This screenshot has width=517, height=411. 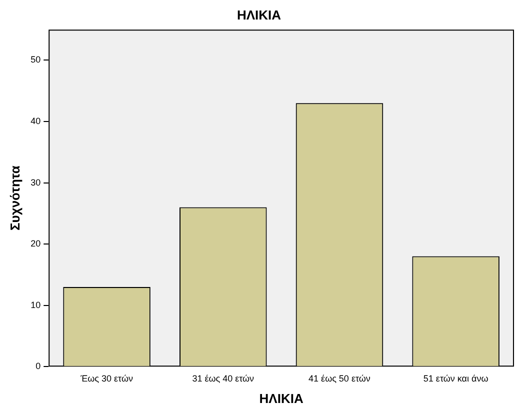 What do you see at coordinates (281, 398) in the screenshot?
I see `x-axis-title: ΗΛΙΚΙΑ` at bounding box center [281, 398].